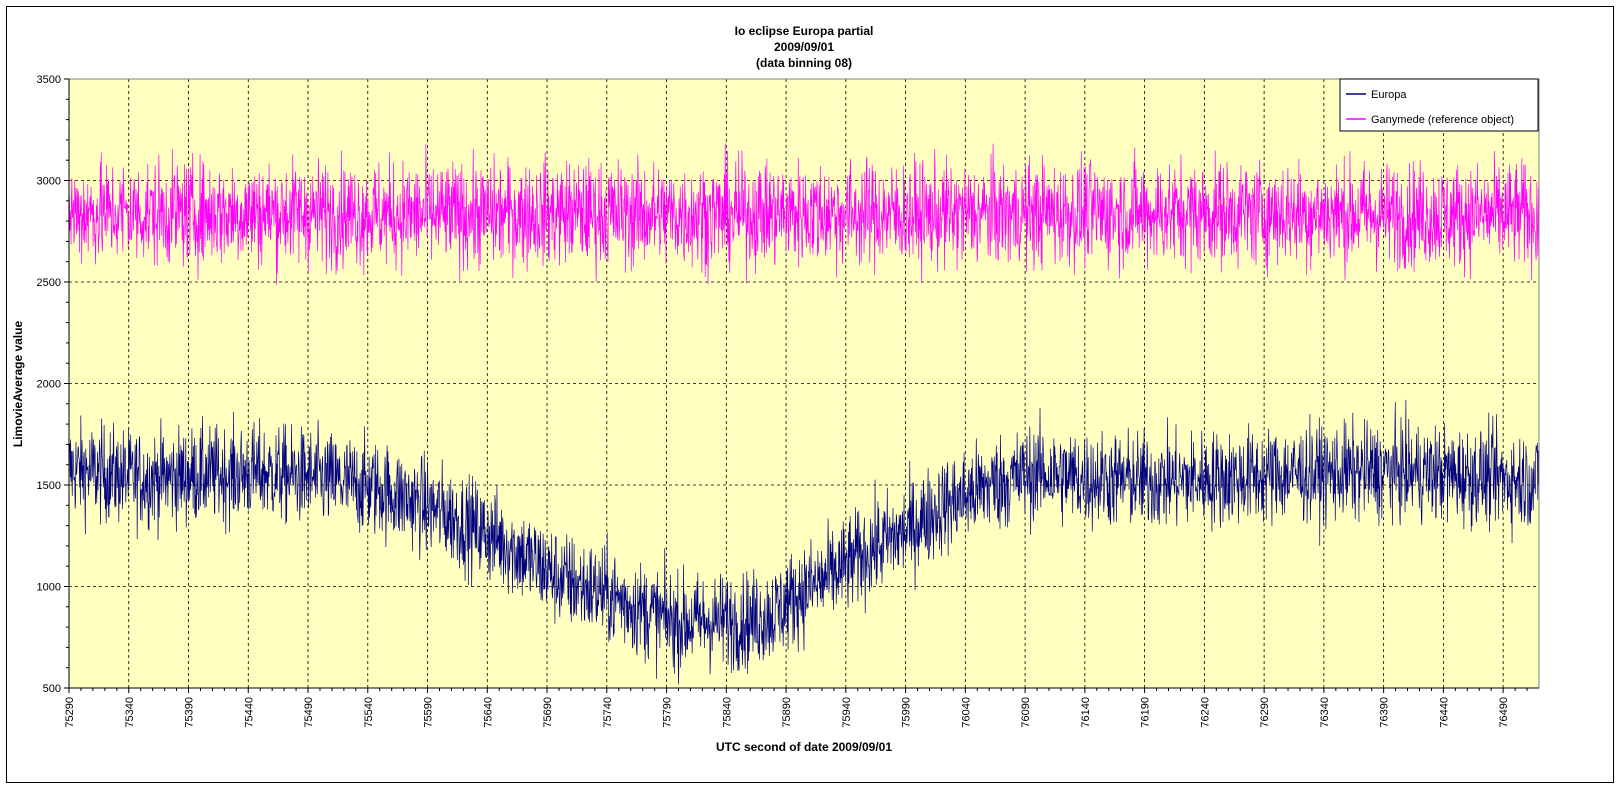  What do you see at coordinates (804, 47) in the screenshot?
I see `chart-title-line-2: 2009/09/01` at bounding box center [804, 47].